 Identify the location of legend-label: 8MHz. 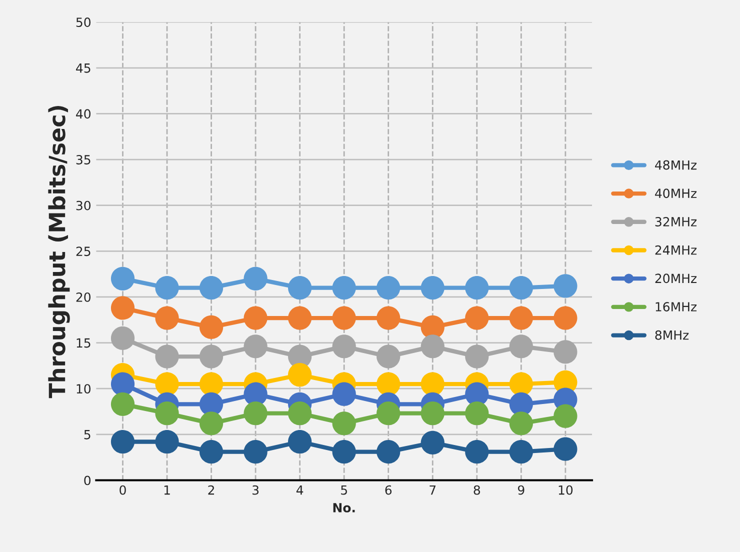
(672, 335).